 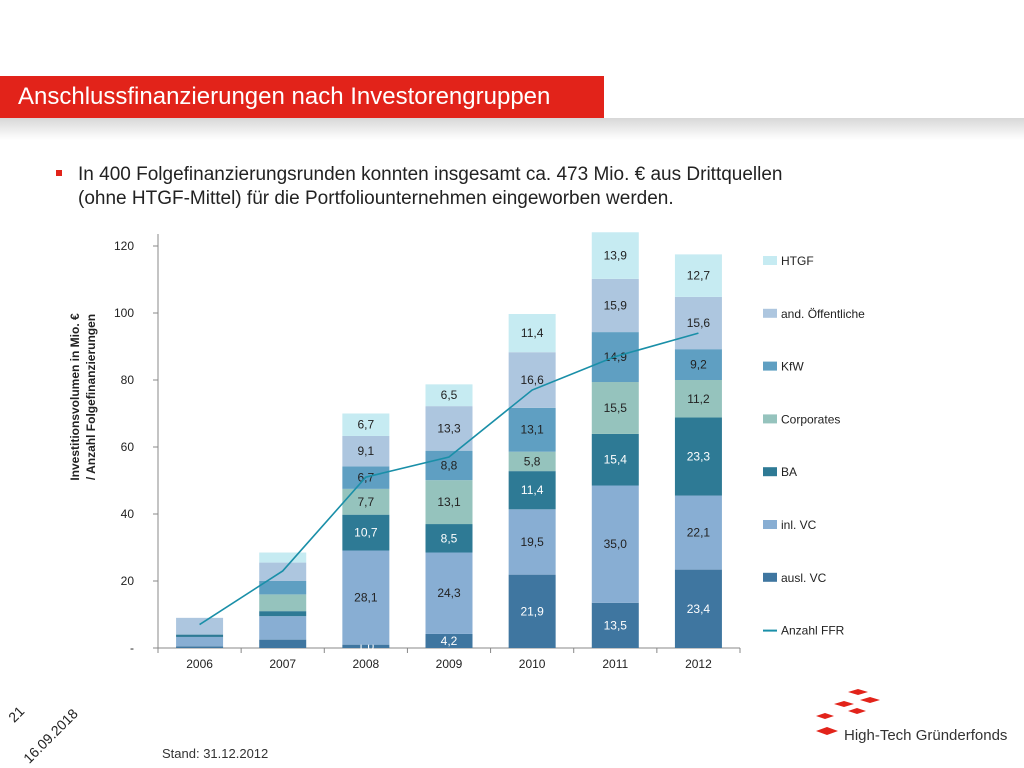 What do you see at coordinates (366, 664) in the screenshot?
I see `x-tick-label: 2008` at bounding box center [366, 664].